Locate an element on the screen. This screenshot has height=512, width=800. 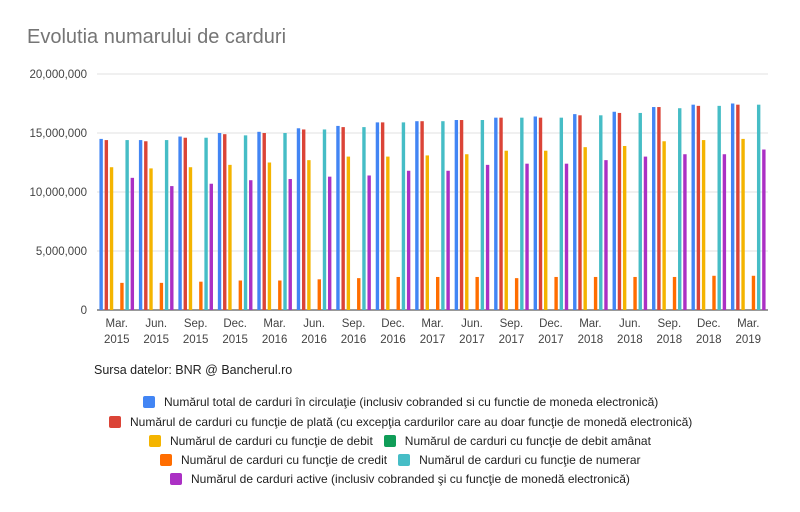
y-axis-ticks: 0 5,000,000 10,000,000 15,000,000 20,000,000 is located at coordinates (58, 193).